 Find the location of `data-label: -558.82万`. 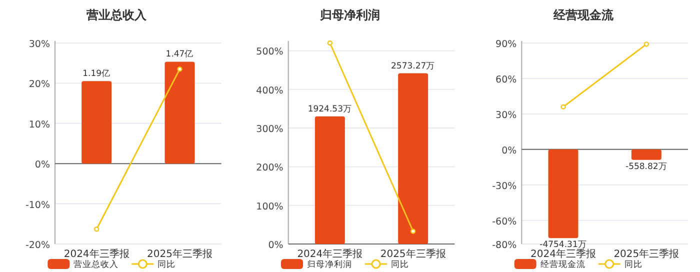

data-label: -558.82万 is located at coordinates (647, 167).